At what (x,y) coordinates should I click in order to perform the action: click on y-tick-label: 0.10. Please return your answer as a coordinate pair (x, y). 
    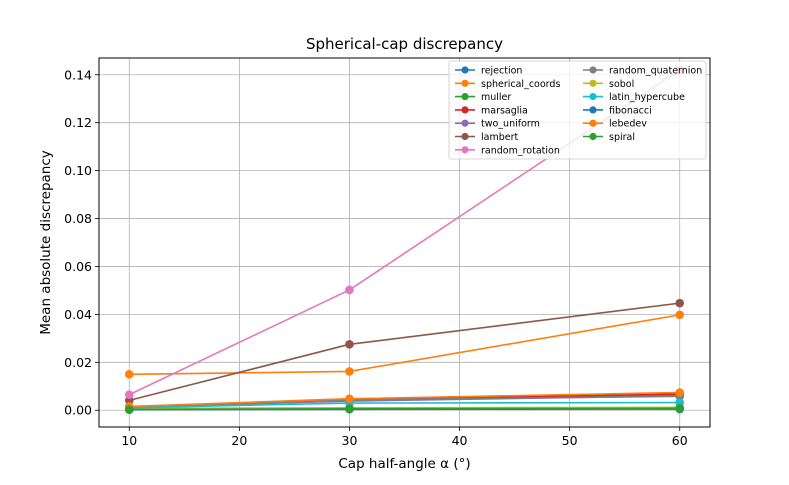
    Looking at the image, I should click on (78, 170).